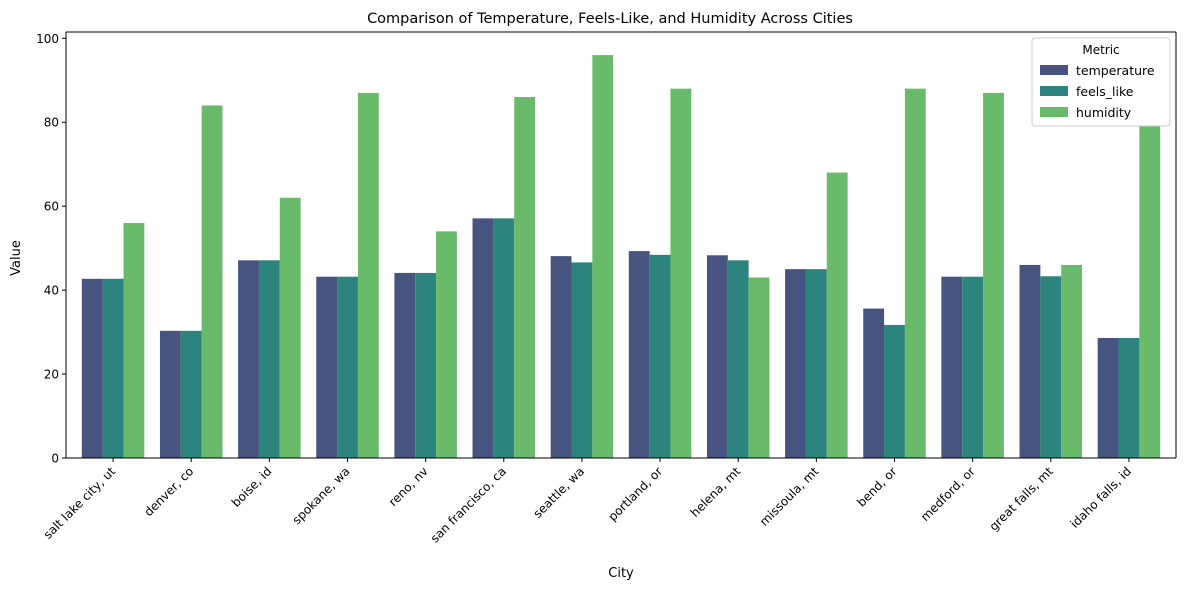  I want to click on y-axis-label: Value, so click(16, 258).